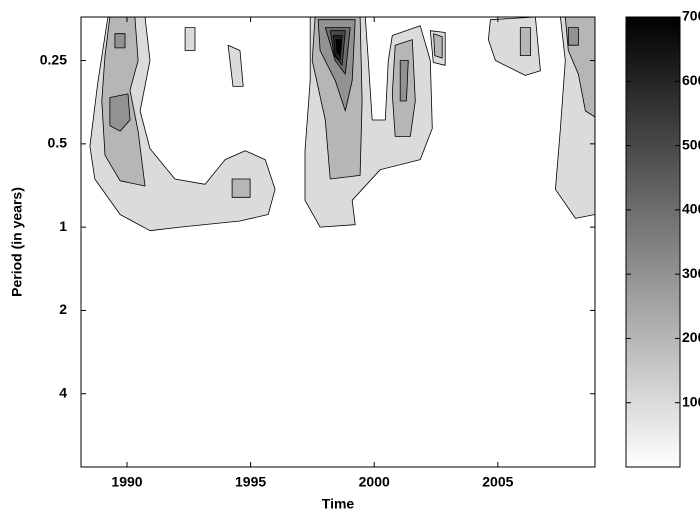 The width and height of the screenshot is (700, 513). What do you see at coordinates (497, 482) in the screenshot?
I see `x-tick-label: 2005` at bounding box center [497, 482].